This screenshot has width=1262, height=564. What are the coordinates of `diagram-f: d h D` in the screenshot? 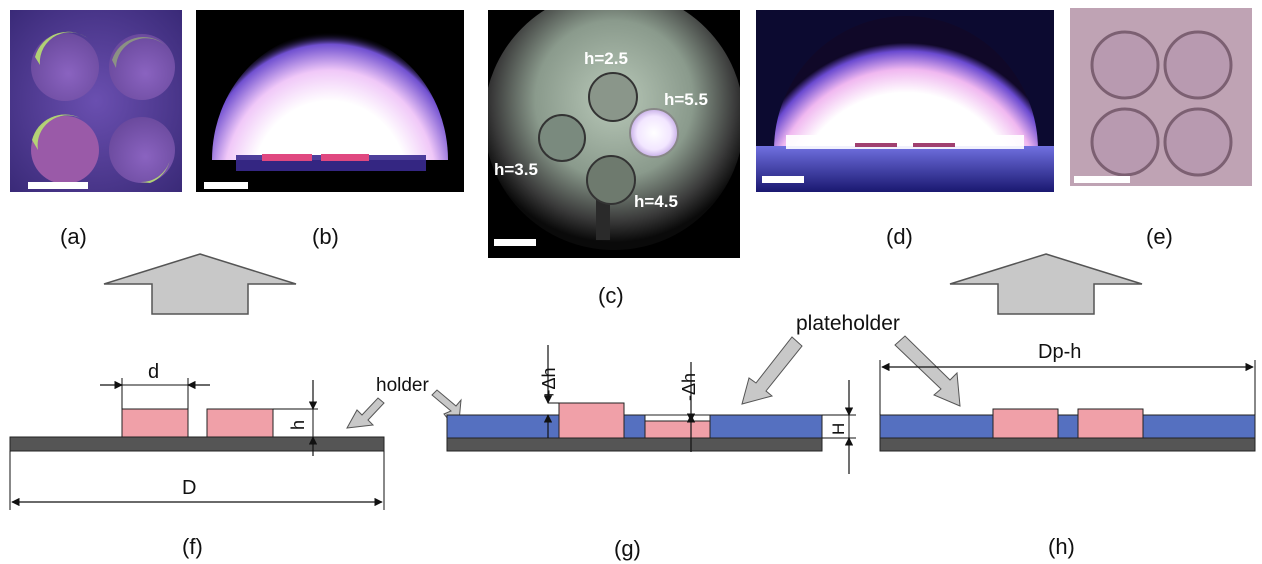 It's located at (197, 435).